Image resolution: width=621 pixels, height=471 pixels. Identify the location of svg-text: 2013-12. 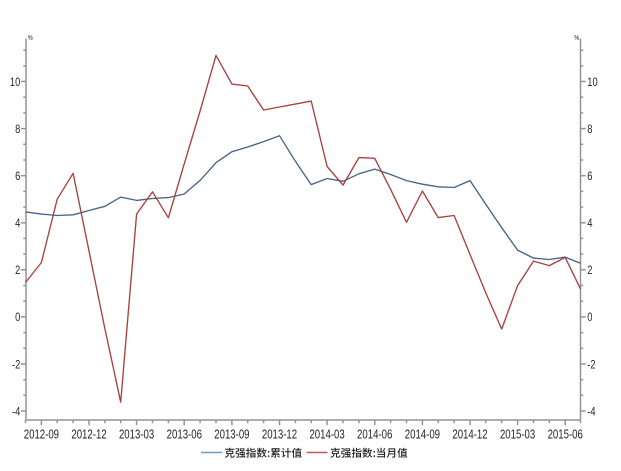
(279, 435).